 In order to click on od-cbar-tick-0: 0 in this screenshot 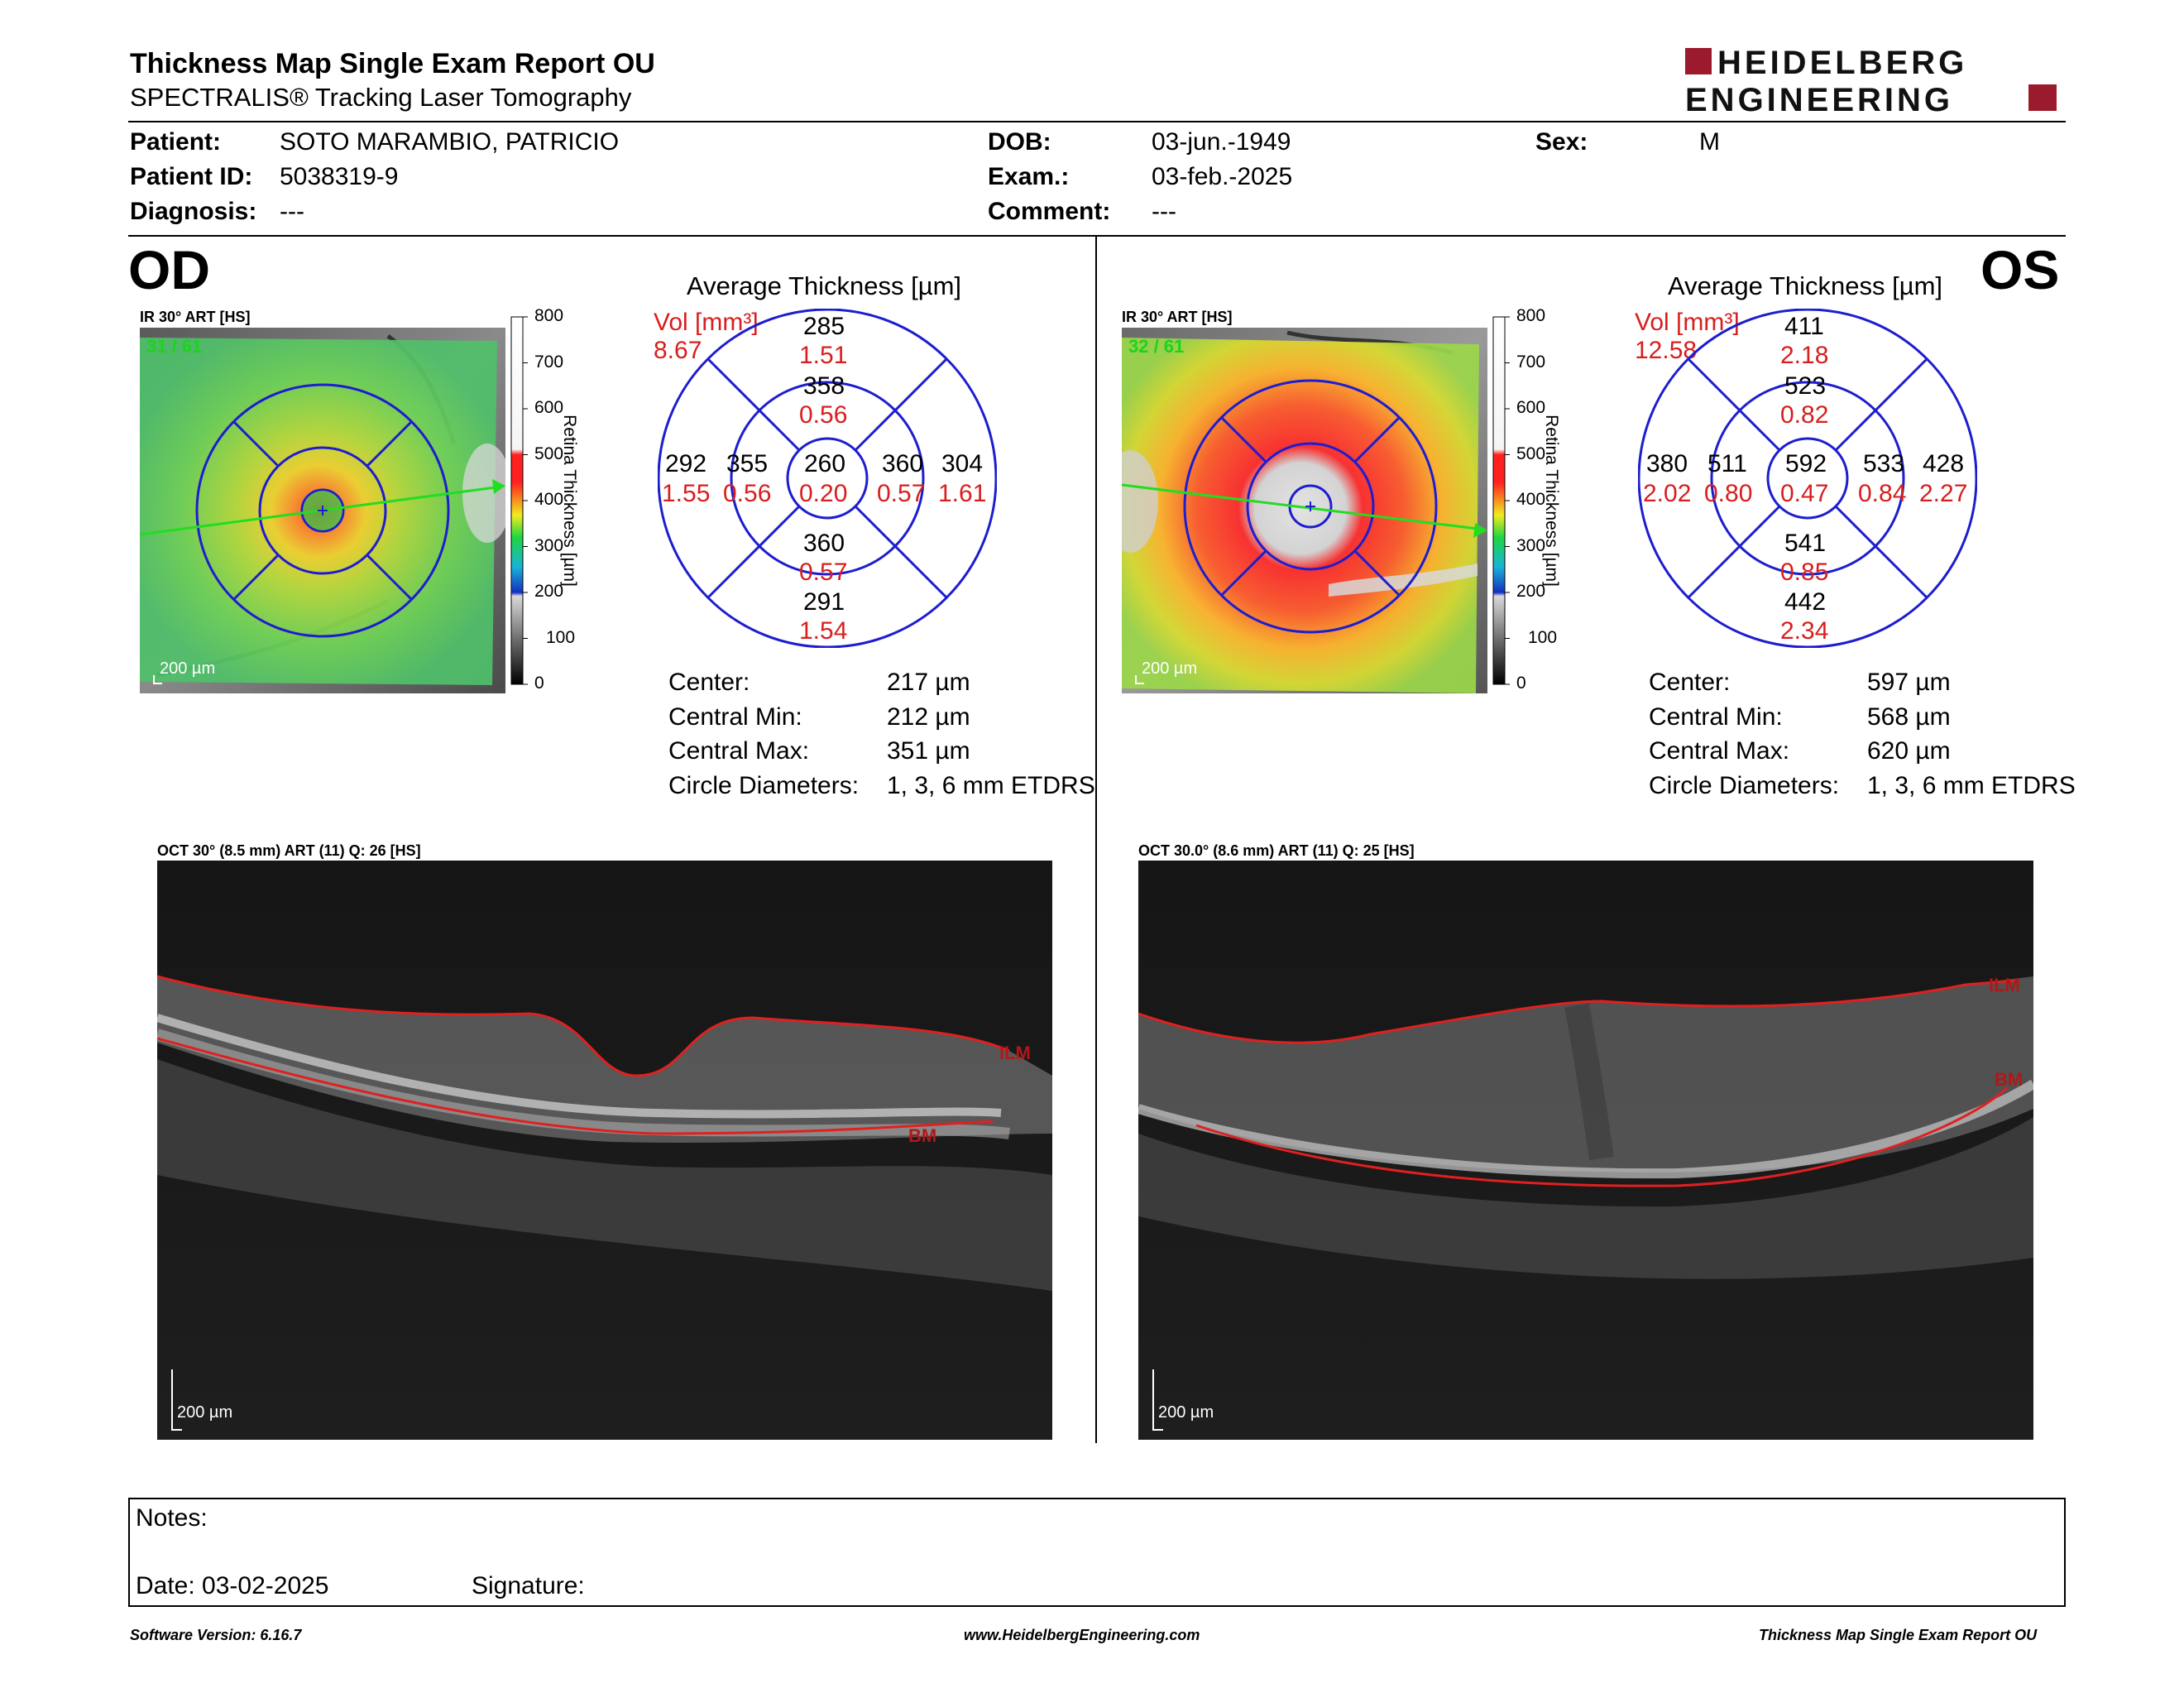, I will do `click(539, 683)`.